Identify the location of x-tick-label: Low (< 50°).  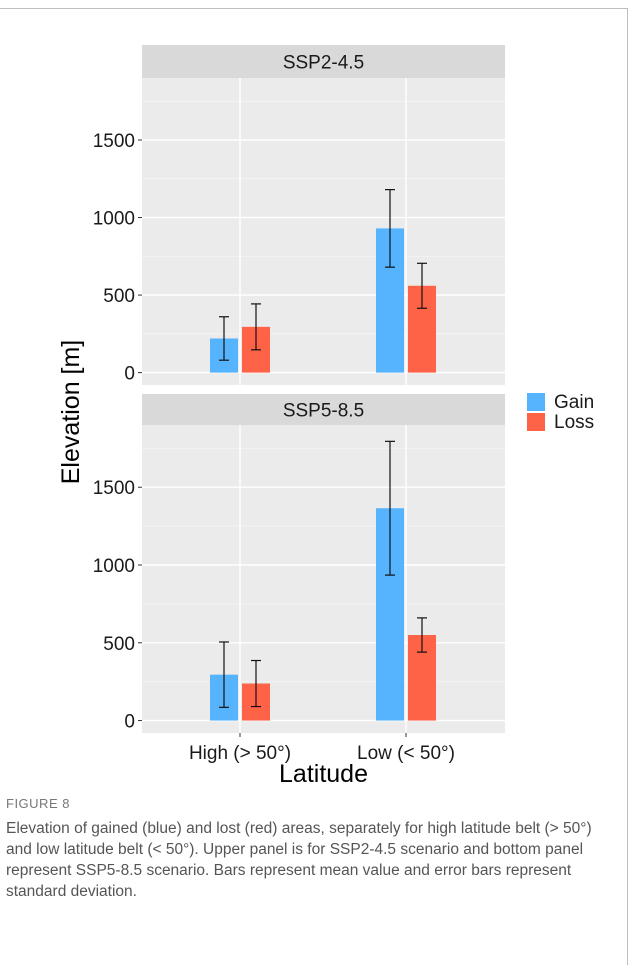
(406, 753).